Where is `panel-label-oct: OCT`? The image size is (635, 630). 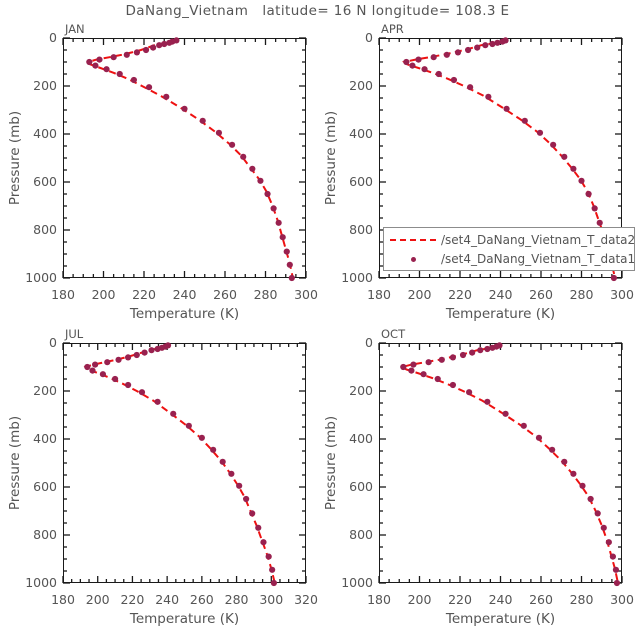 panel-label-oct: OCT is located at coordinates (393, 334).